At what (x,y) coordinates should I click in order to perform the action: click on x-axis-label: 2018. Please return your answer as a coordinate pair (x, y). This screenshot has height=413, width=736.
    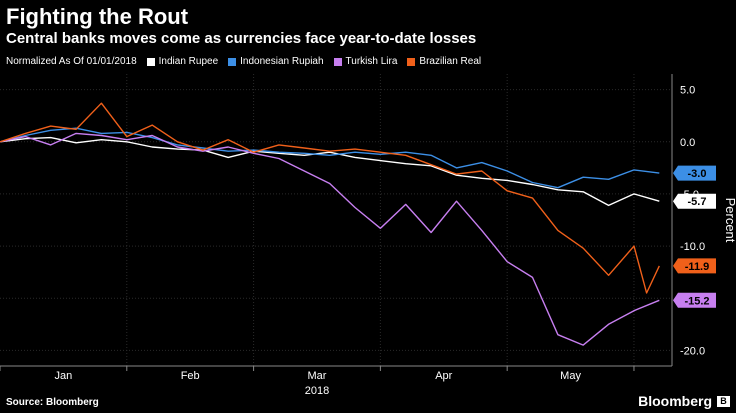
    Looking at the image, I should click on (317, 391).